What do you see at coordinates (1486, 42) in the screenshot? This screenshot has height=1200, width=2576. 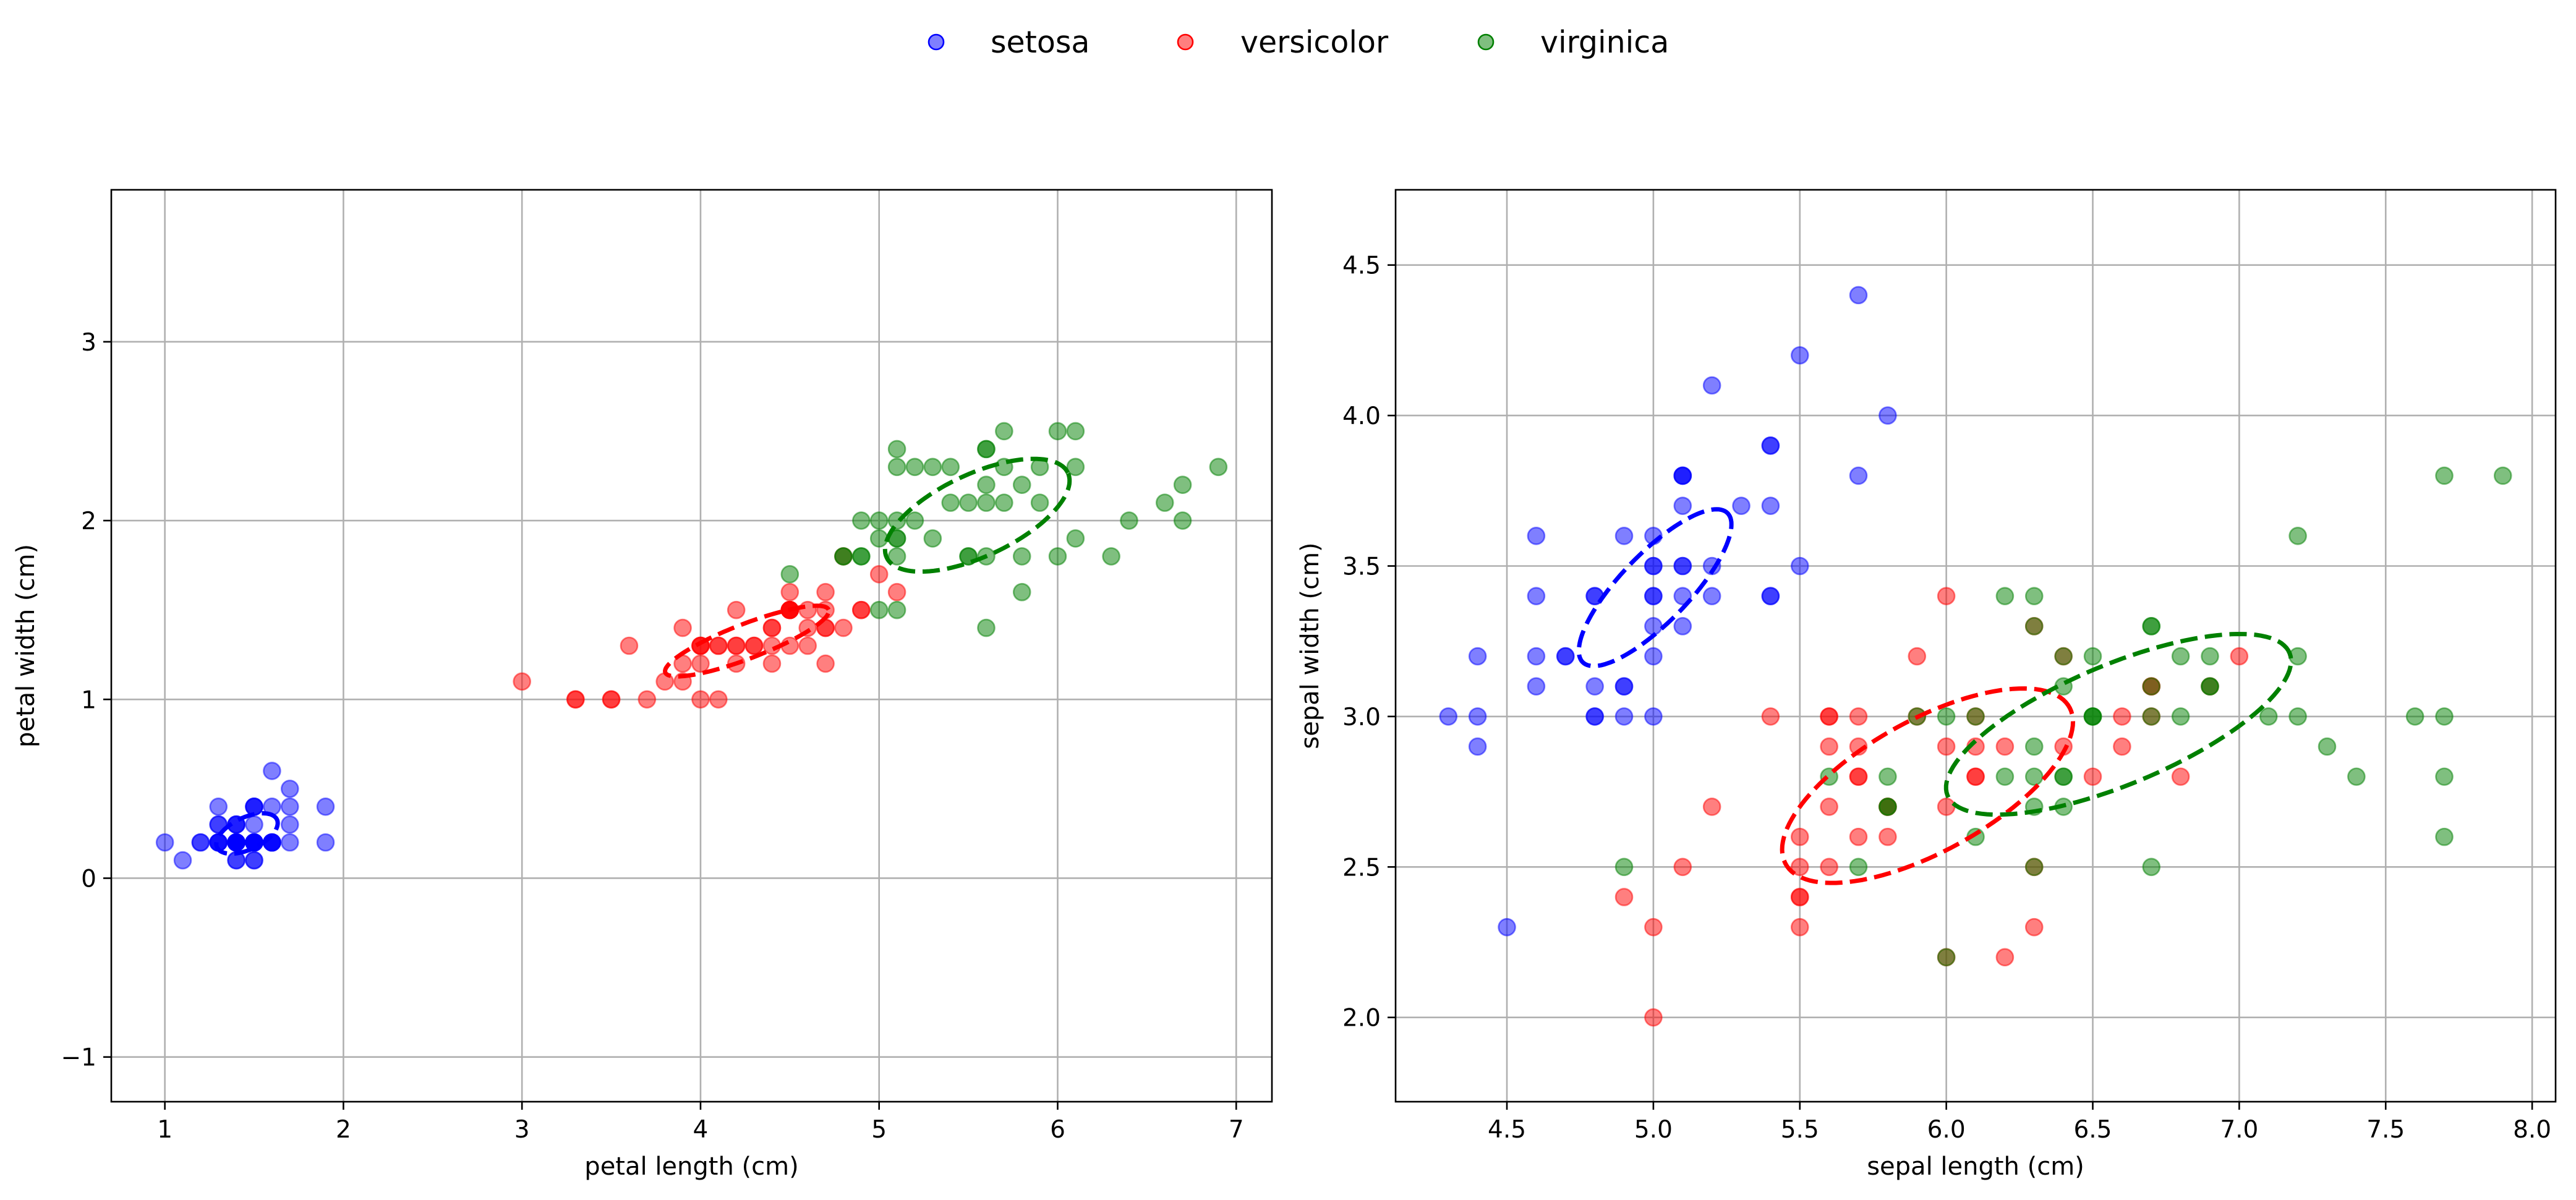 I see `legend-marker-virginica` at bounding box center [1486, 42].